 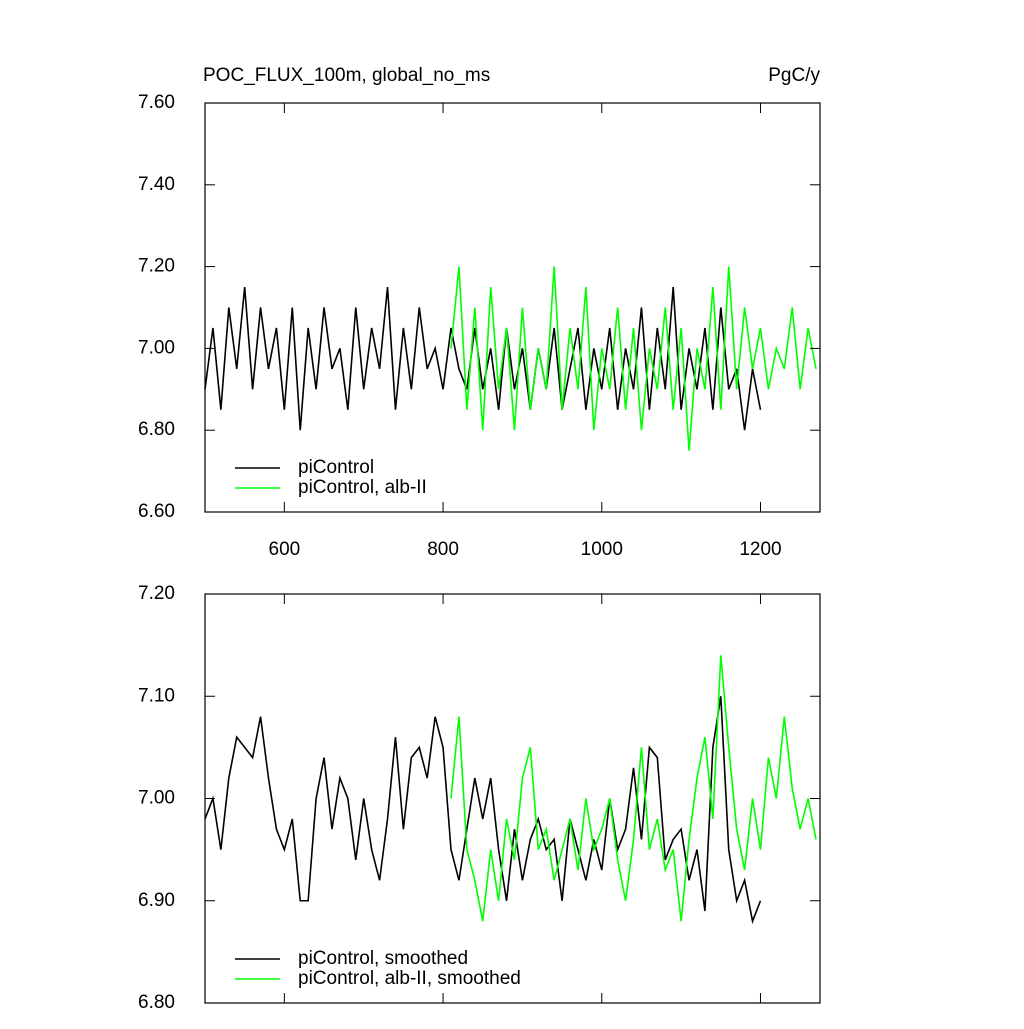 I want to click on units-label: PgC/y, so click(x=794, y=75).